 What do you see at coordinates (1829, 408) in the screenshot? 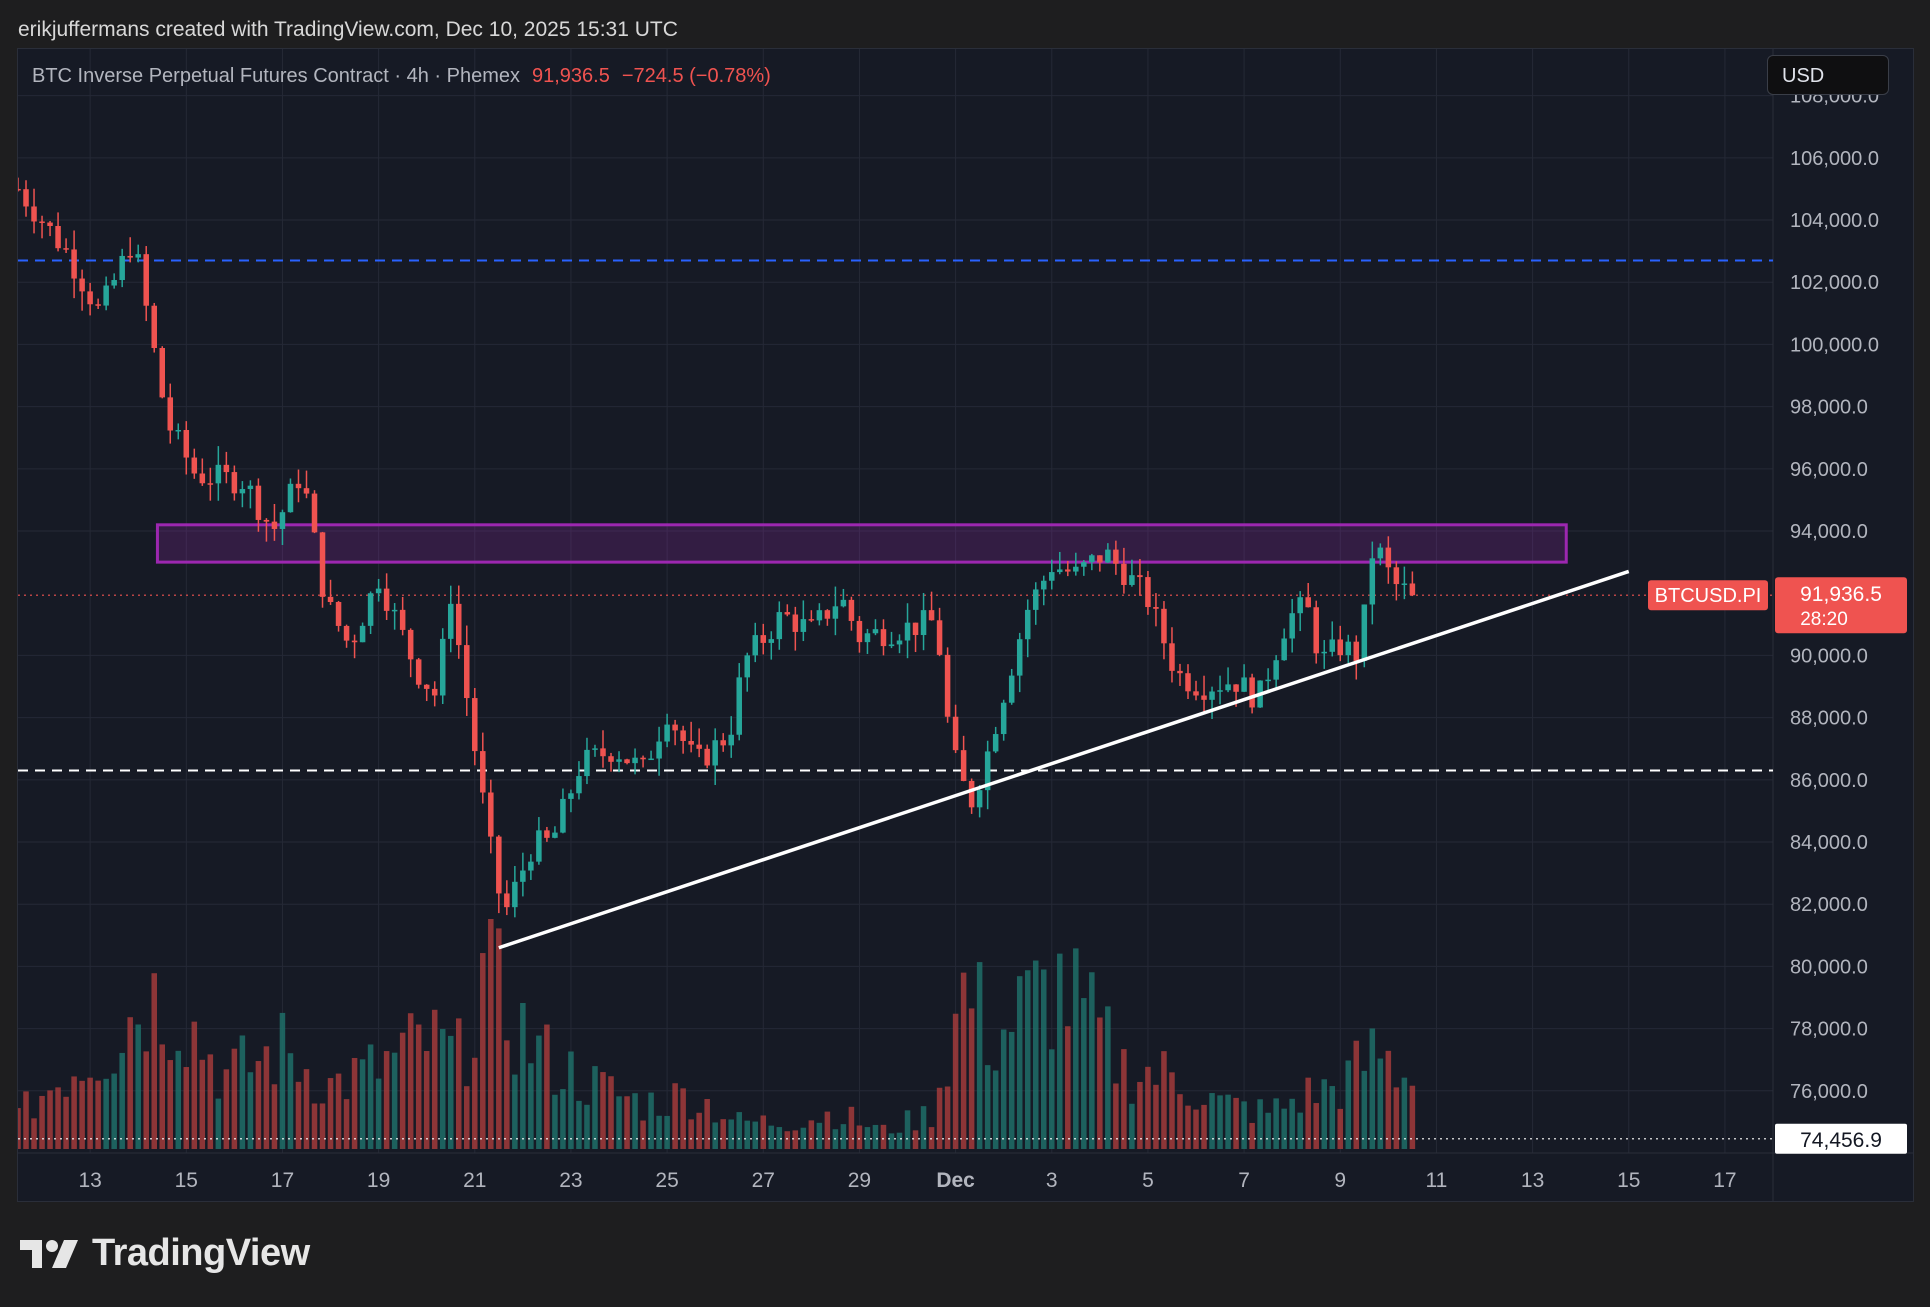
I see `price-axis-label: 98,000.0` at bounding box center [1829, 408].